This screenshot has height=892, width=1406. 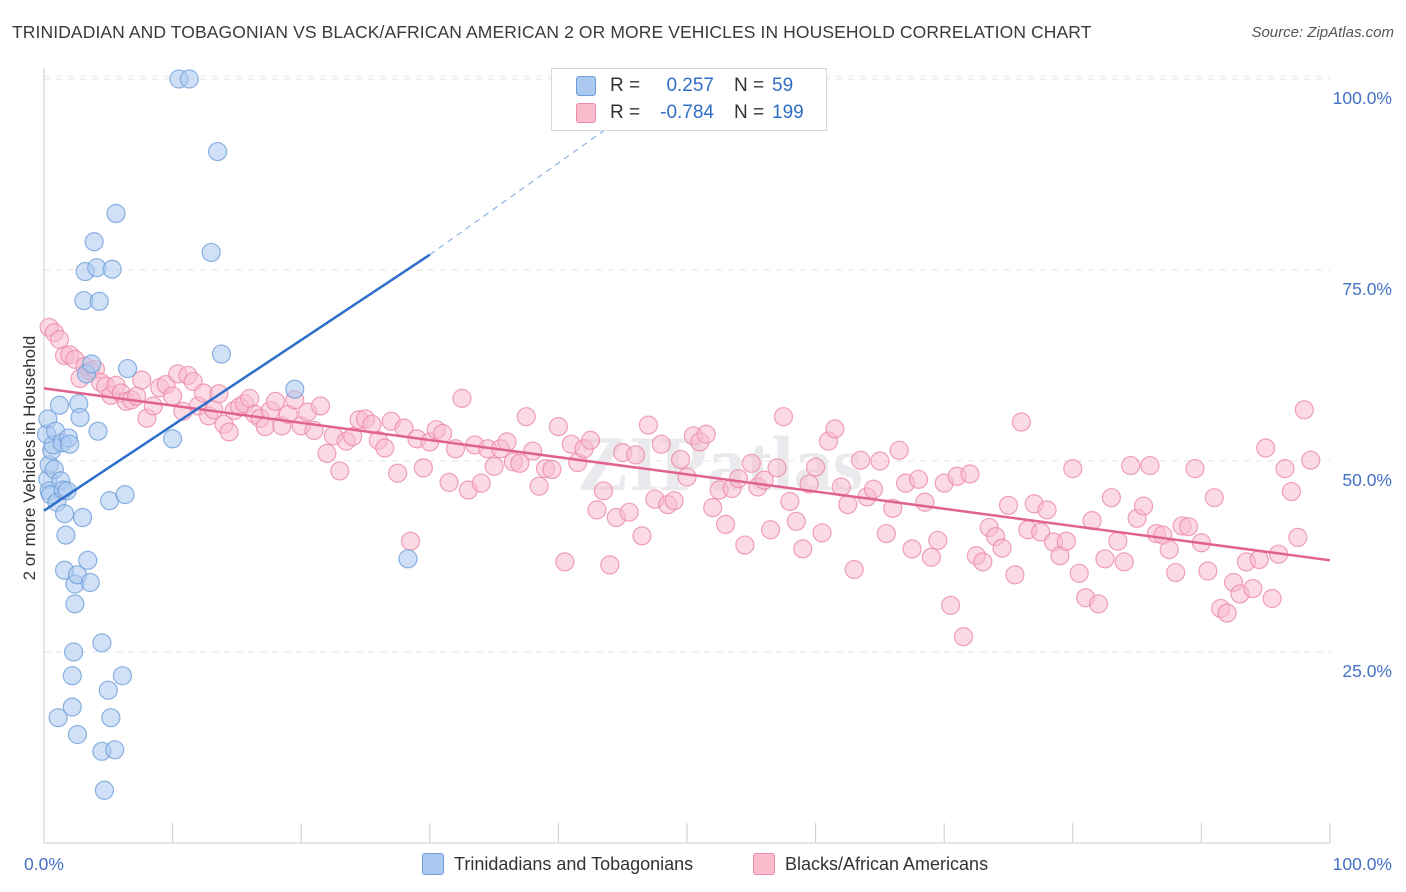 What do you see at coordinates (433, 864) in the screenshot?
I see `bottom-legend-swatch-trinidadian` at bounding box center [433, 864].